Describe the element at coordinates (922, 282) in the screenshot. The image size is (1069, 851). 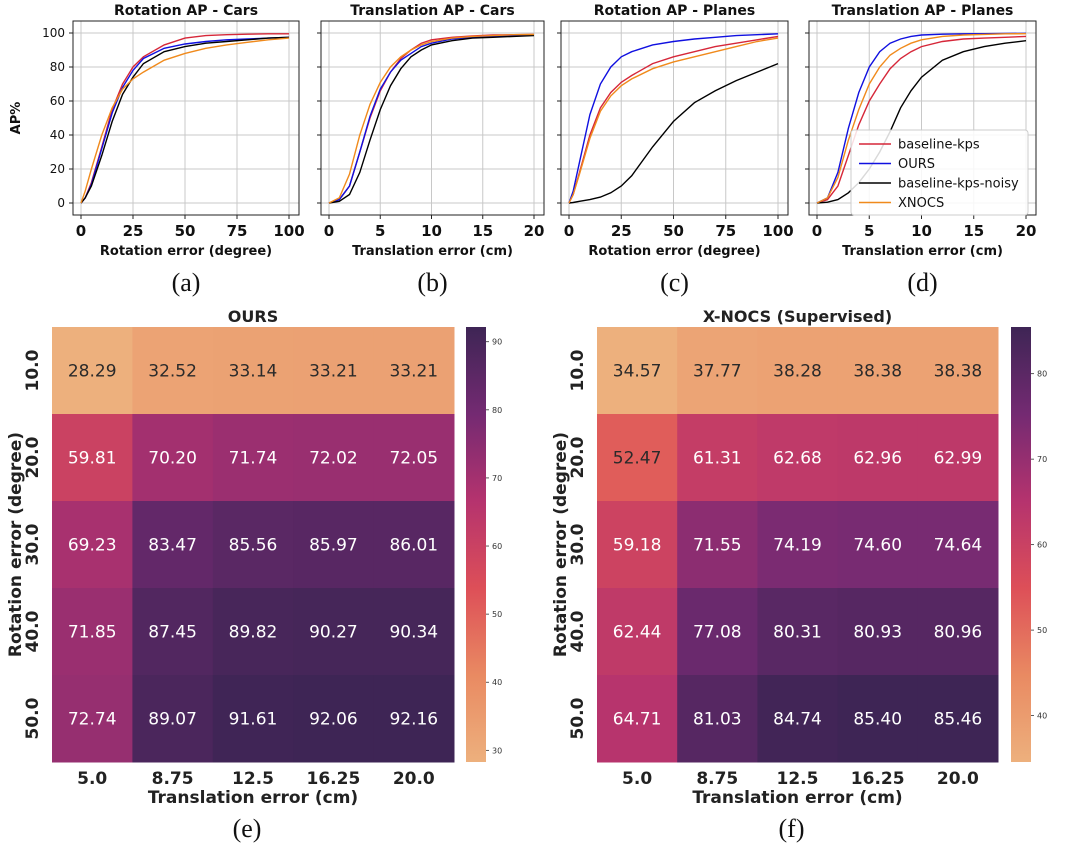
I see `caption: (d)` at that location.